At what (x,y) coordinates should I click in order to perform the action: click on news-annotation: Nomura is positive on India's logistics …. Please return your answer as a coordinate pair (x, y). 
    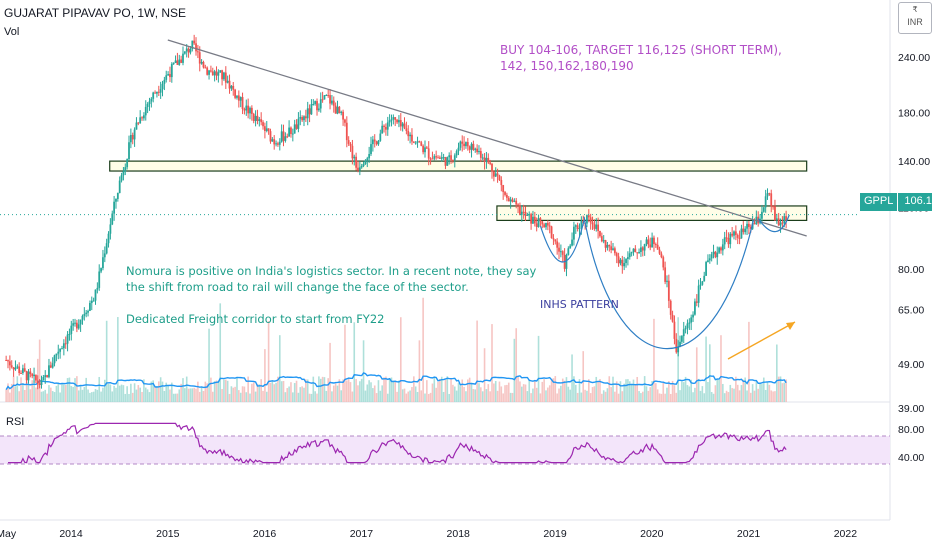
    Looking at the image, I should click on (336, 303).